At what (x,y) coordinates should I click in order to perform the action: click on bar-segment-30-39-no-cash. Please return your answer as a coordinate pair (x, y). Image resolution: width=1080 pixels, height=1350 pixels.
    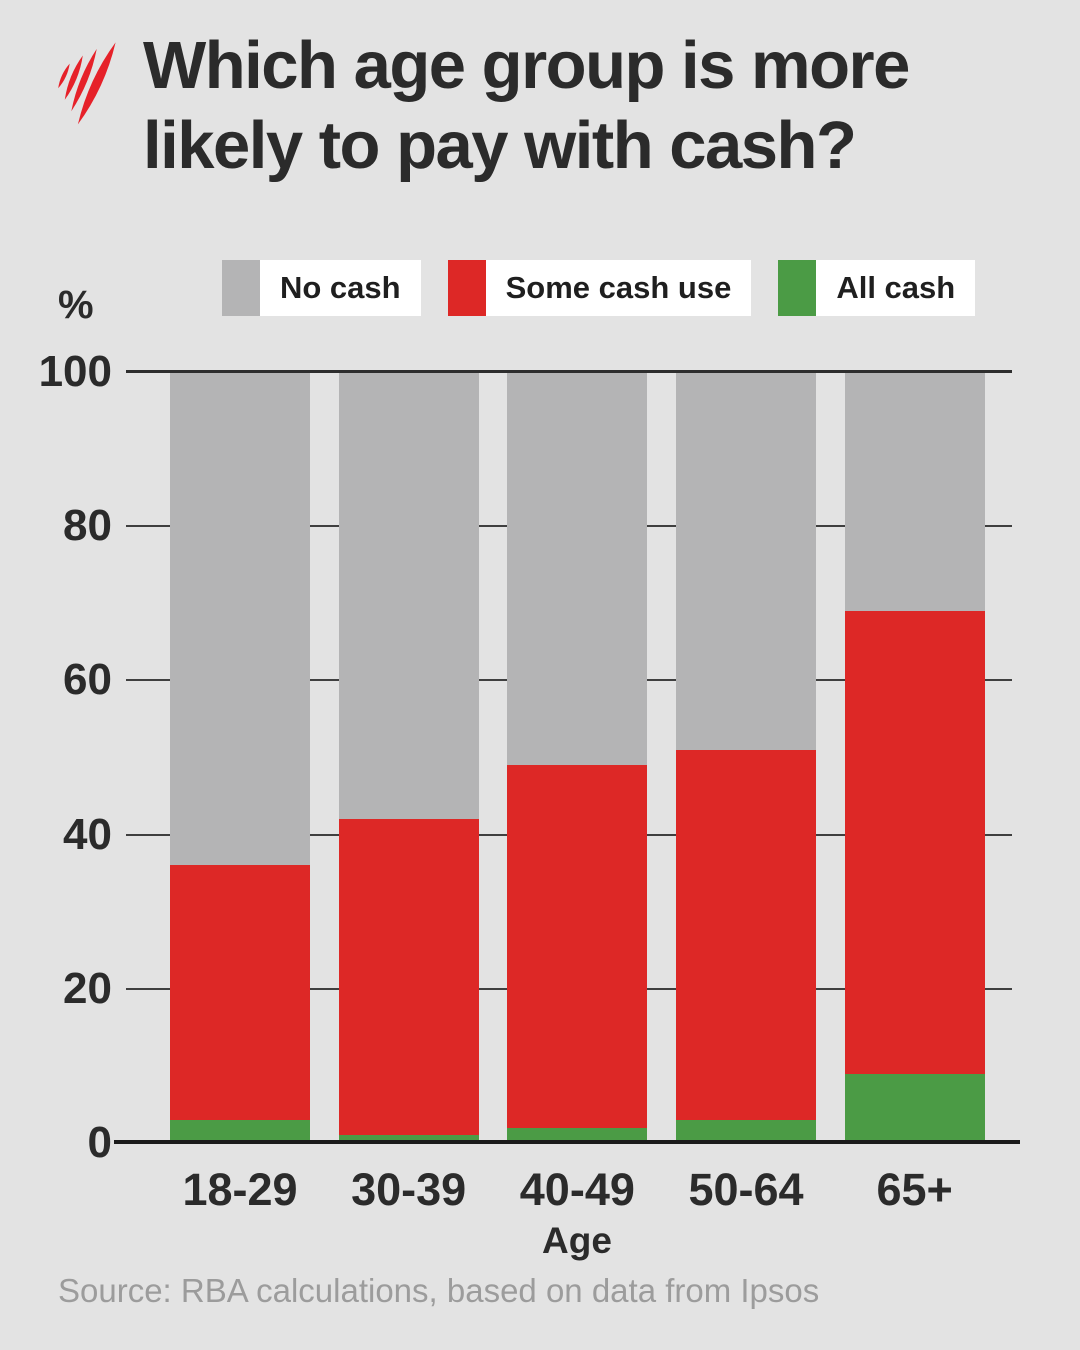
    Looking at the image, I should click on (408, 596).